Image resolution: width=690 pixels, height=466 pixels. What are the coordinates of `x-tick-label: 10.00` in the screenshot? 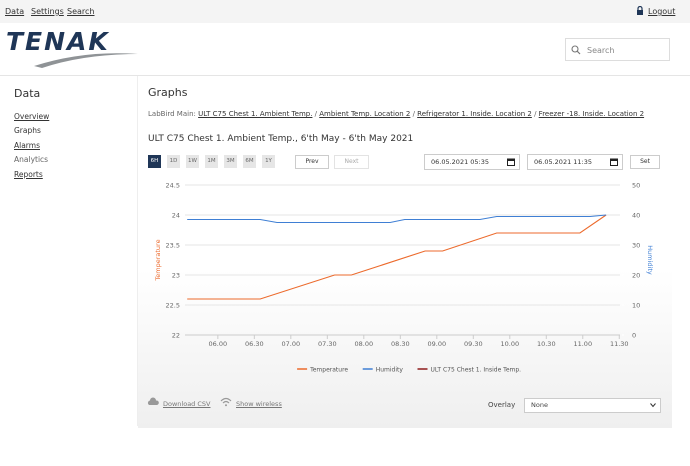 It's located at (509, 344).